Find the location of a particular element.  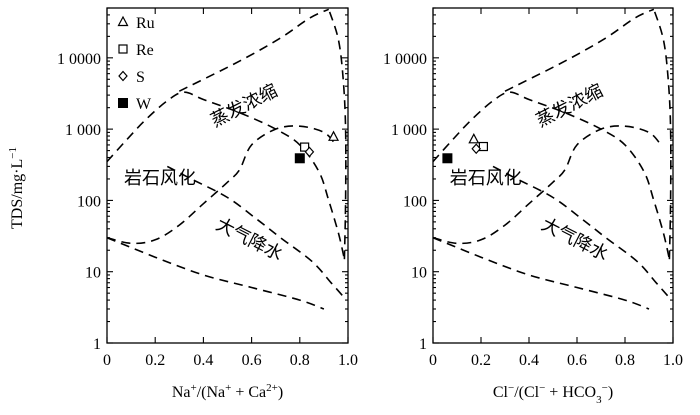

legend-label: S is located at coordinates (140, 77).